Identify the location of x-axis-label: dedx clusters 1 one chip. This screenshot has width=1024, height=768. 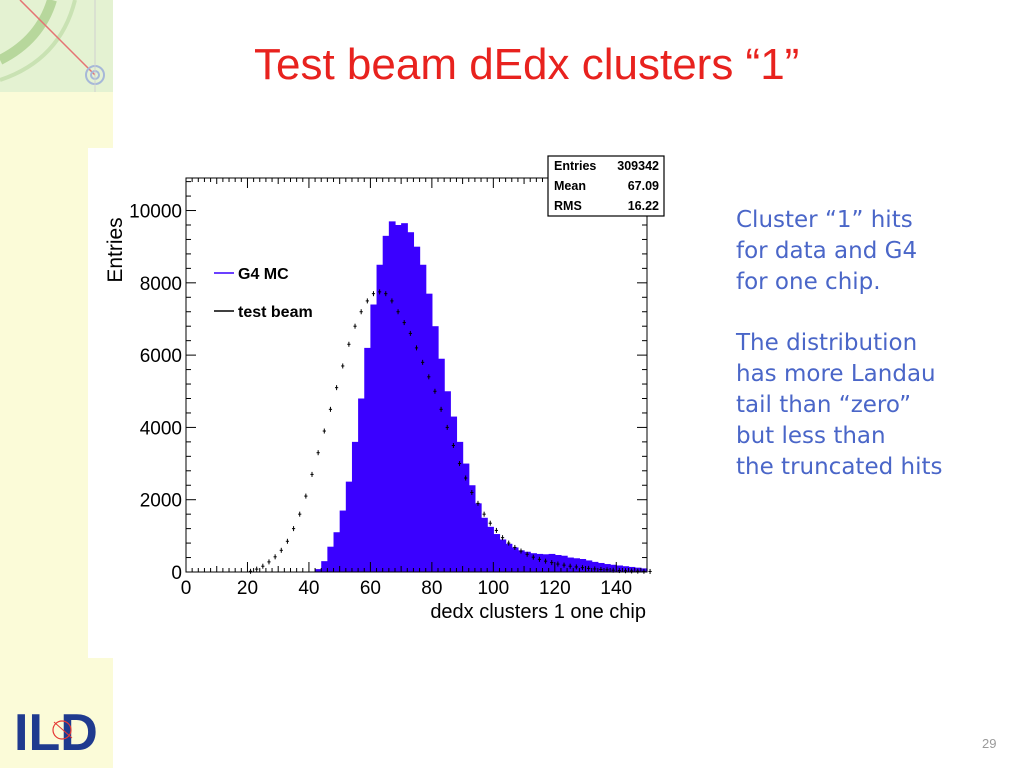
(538, 612).